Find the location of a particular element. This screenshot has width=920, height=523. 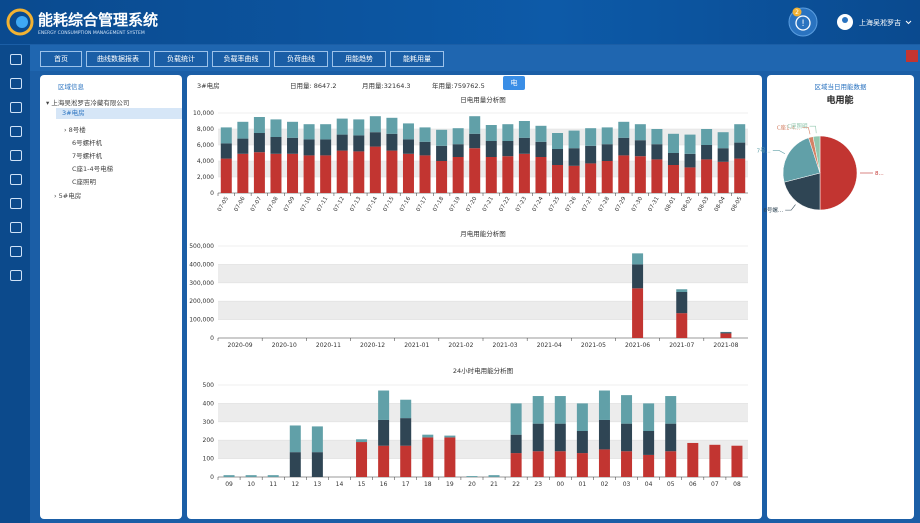

tree-node: 6号螺杆机 is located at coordinates (87, 143).